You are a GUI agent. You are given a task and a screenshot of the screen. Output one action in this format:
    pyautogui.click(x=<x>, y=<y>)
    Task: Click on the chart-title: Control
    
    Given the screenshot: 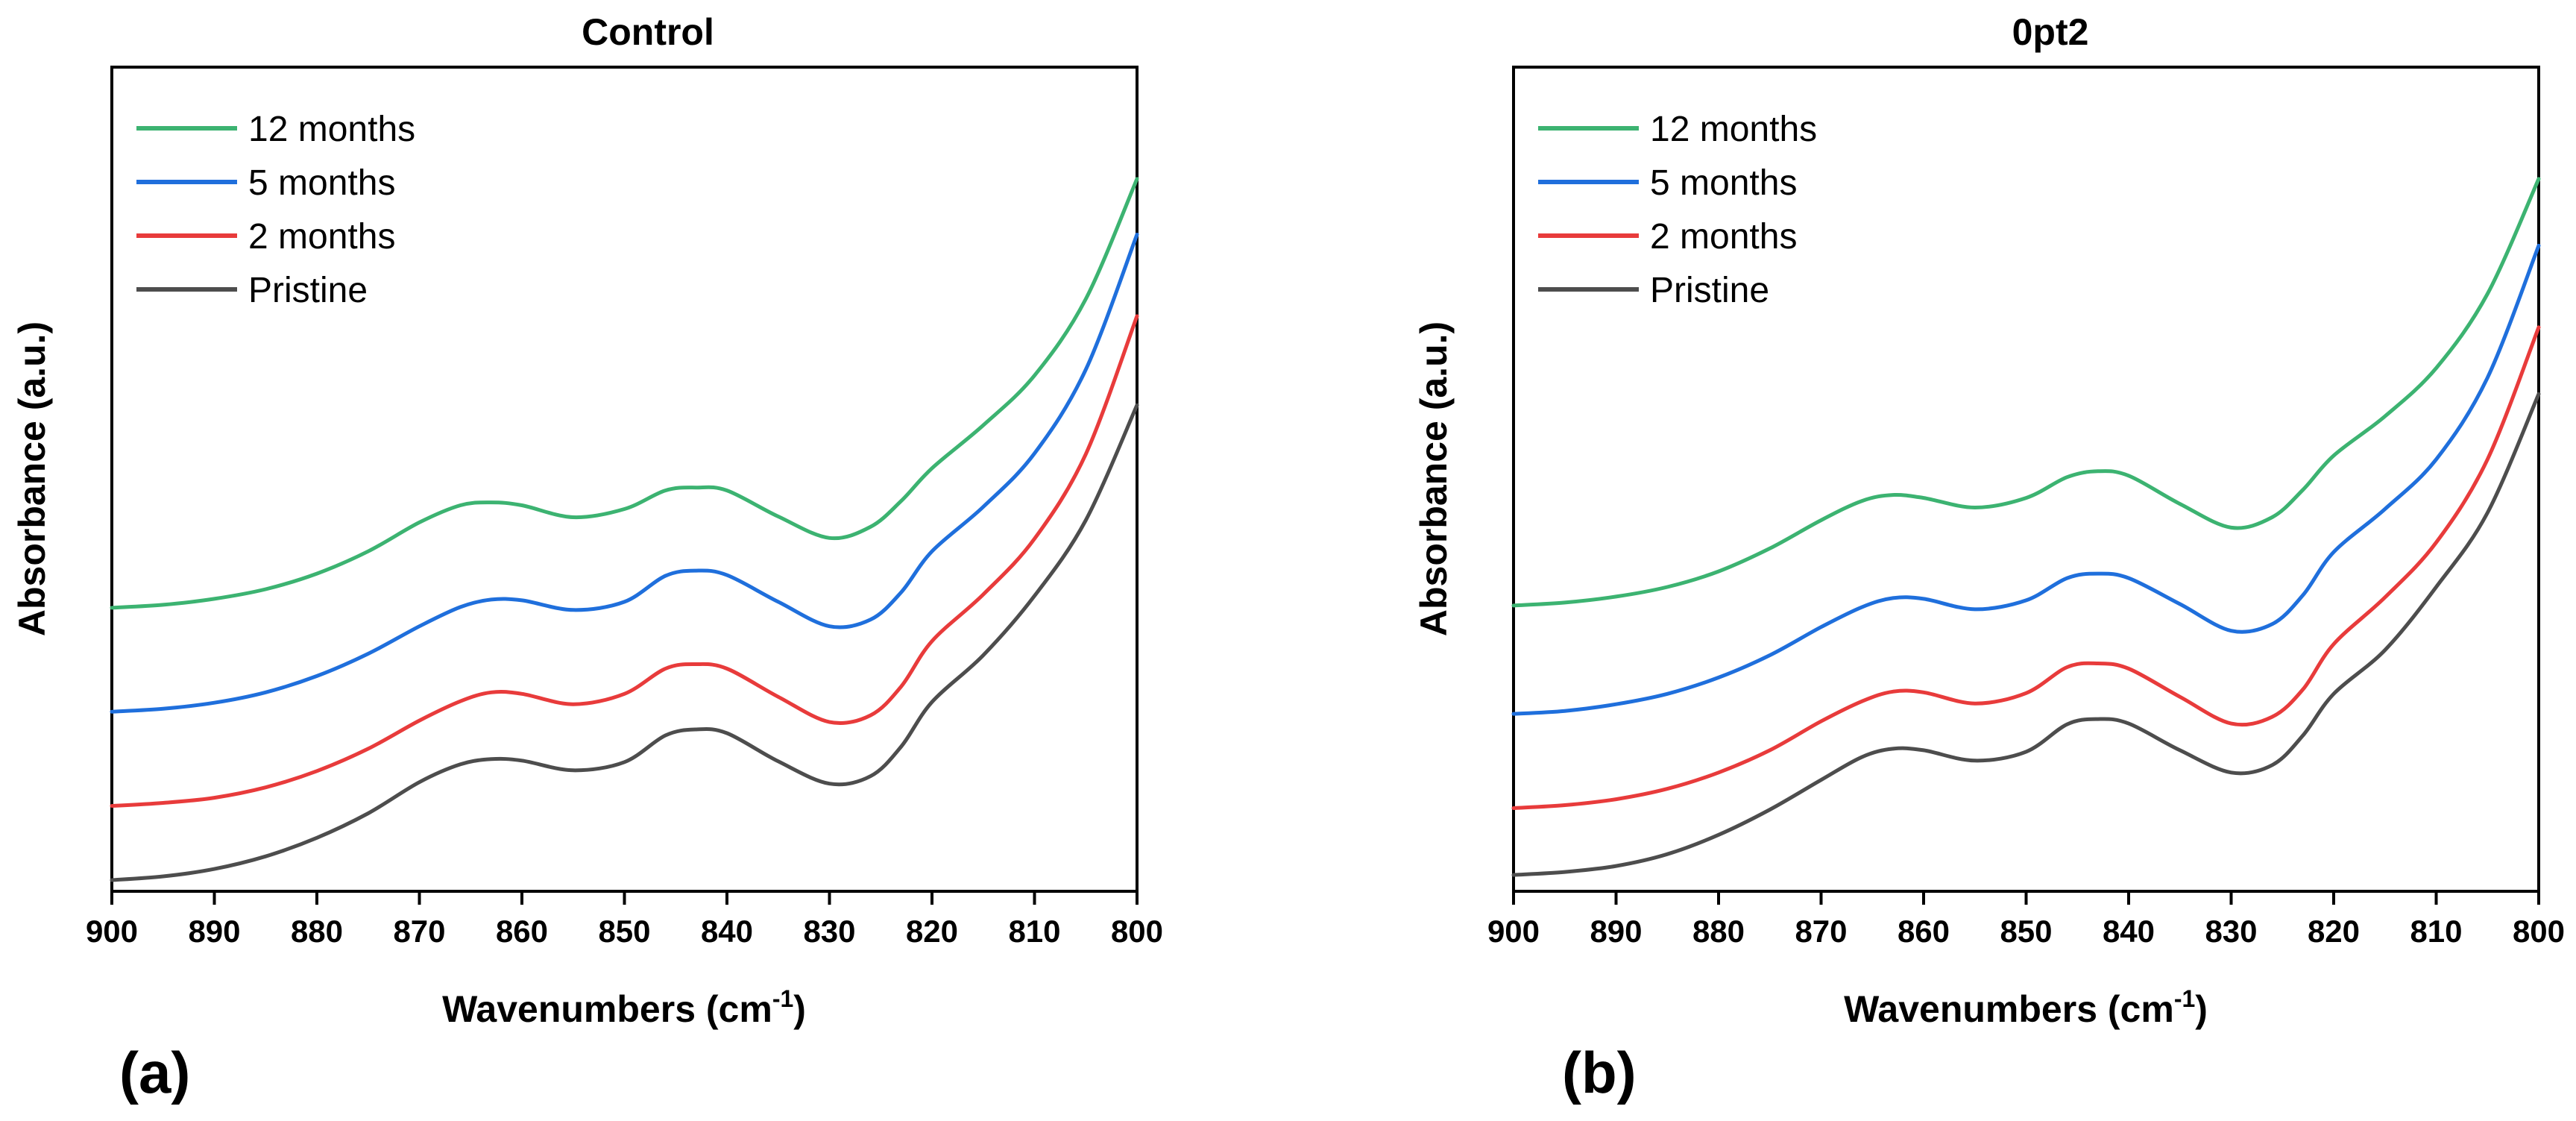 What is the action you would take?
    pyautogui.click(x=648, y=32)
    